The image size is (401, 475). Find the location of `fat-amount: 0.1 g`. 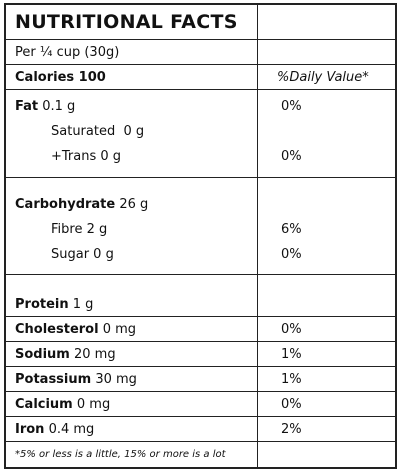

fat-amount: 0.1 g is located at coordinates (59, 106).